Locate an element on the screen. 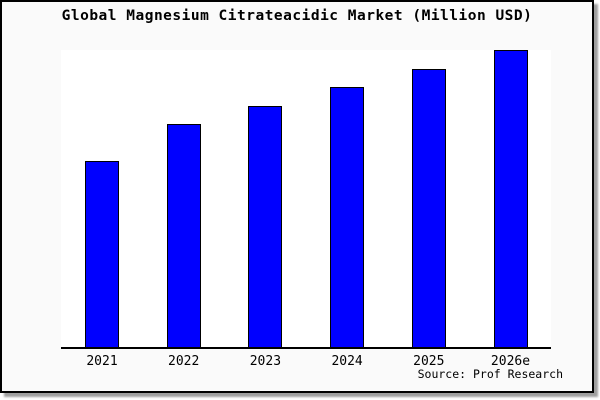 This screenshot has width=600, height=400. x-tick-label-2021: 2021 is located at coordinates (102, 361).